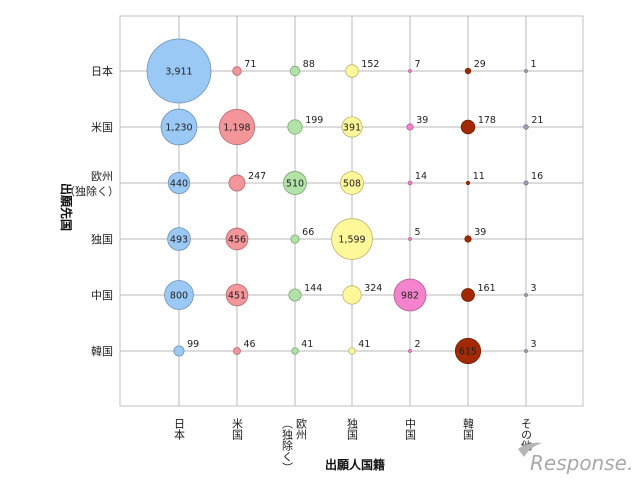 The image size is (640, 480). I want to click on data-label: 88, so click(309, 64).